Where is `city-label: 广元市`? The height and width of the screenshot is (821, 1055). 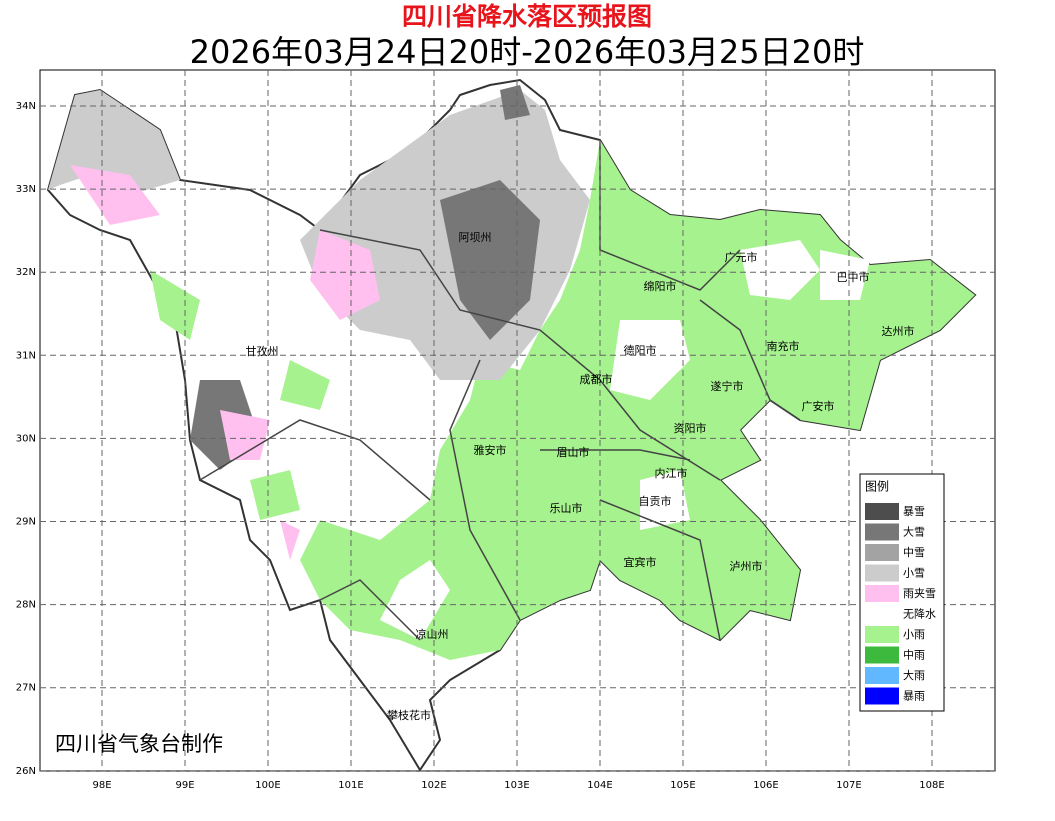
city-label: 广元市 is located at coordinates (741, 257).